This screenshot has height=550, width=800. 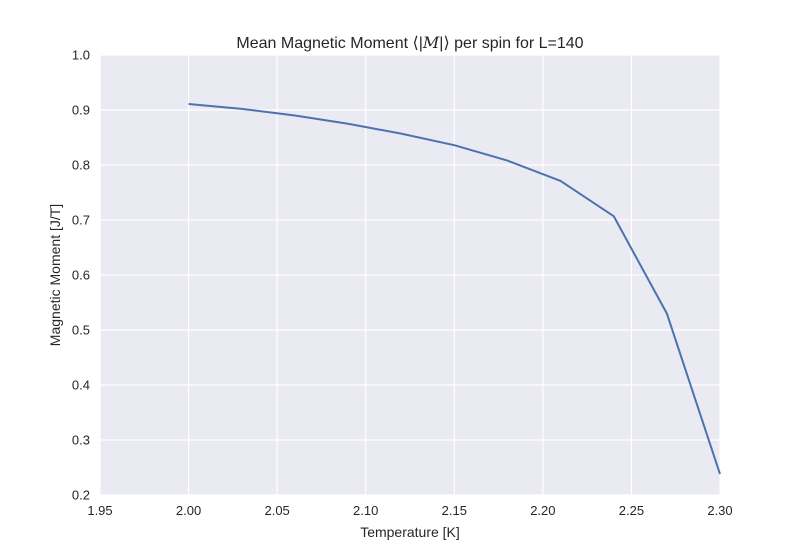 What do you see at coordinates (410, 532) in the screenshot?
I see `x-axis-label: Temperature [K]` at bounding box center [410, 532].